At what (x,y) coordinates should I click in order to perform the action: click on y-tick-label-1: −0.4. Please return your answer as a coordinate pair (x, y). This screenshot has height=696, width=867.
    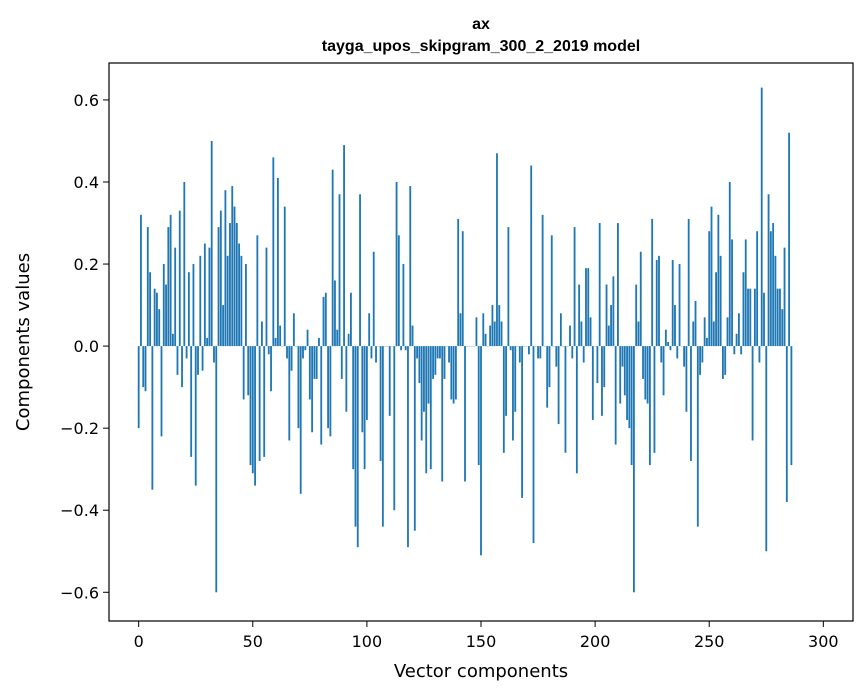
    Looking at the image, I should click on (79, 510).